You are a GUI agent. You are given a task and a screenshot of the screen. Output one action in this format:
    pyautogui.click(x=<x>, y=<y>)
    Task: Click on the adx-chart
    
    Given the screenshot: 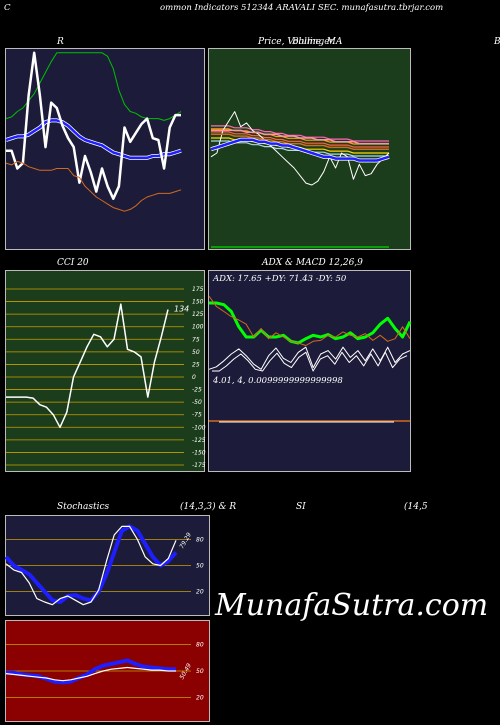 What is the action you would take?
    pyautogui.click(x=310, y=359)
    